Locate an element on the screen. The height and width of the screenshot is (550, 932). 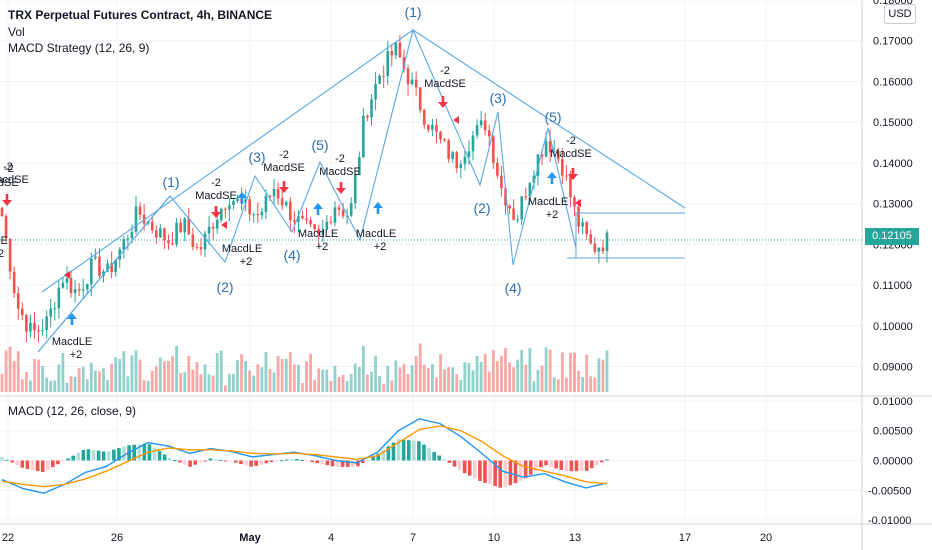
time-axis-tick: 17 is located at coordinates (685, 538).